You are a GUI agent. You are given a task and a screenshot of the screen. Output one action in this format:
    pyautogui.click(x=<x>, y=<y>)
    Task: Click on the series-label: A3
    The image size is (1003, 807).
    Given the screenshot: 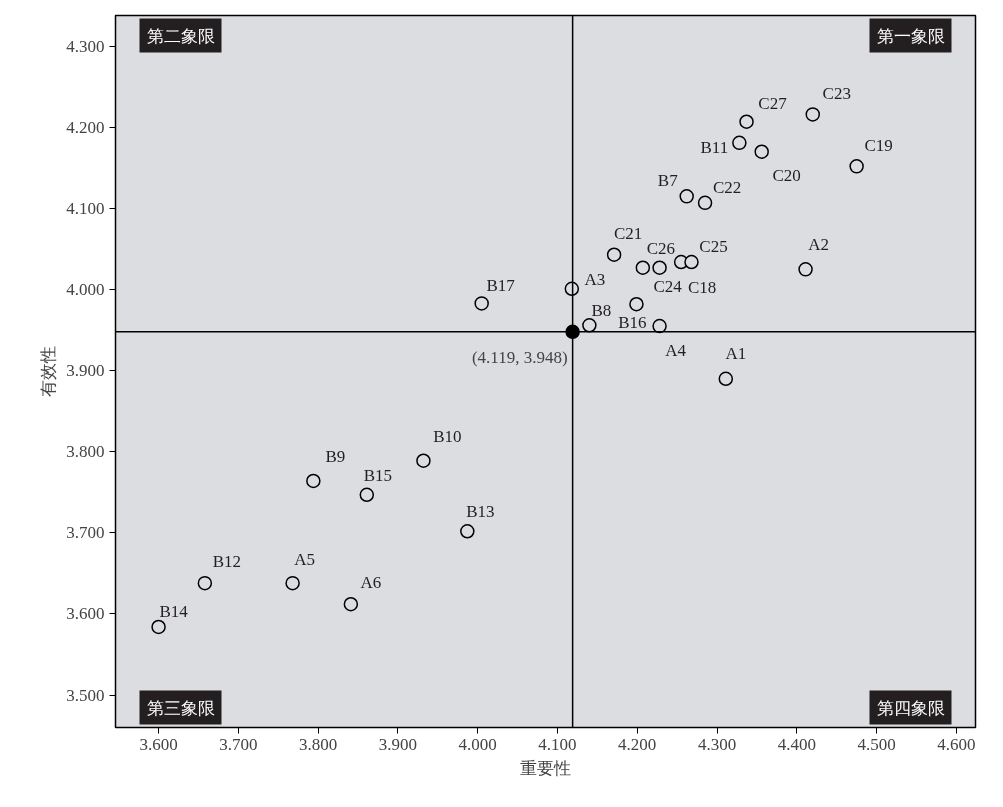 What is the action you would take?
    pyautogui.click(x=595, y=280)
    